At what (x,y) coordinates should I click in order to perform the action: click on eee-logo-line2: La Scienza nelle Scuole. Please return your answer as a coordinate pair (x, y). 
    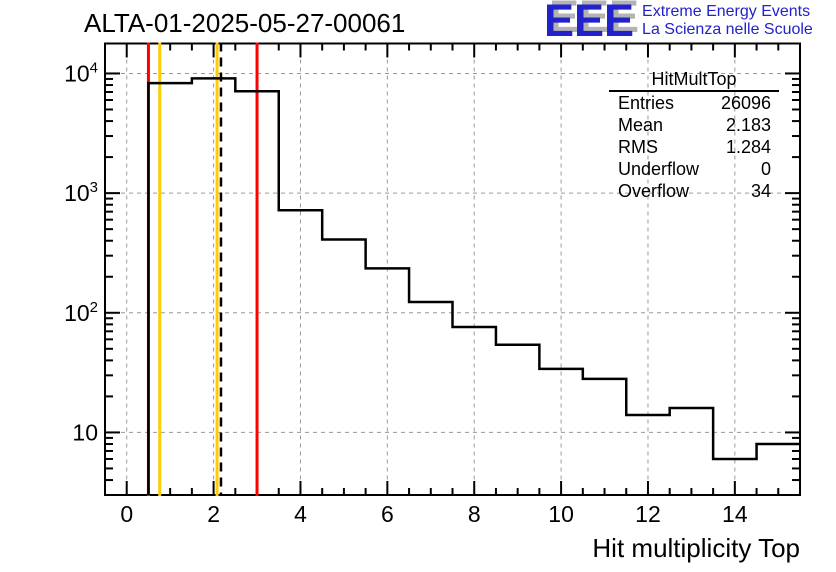
    Looking at the image, I should click on (727, 29).